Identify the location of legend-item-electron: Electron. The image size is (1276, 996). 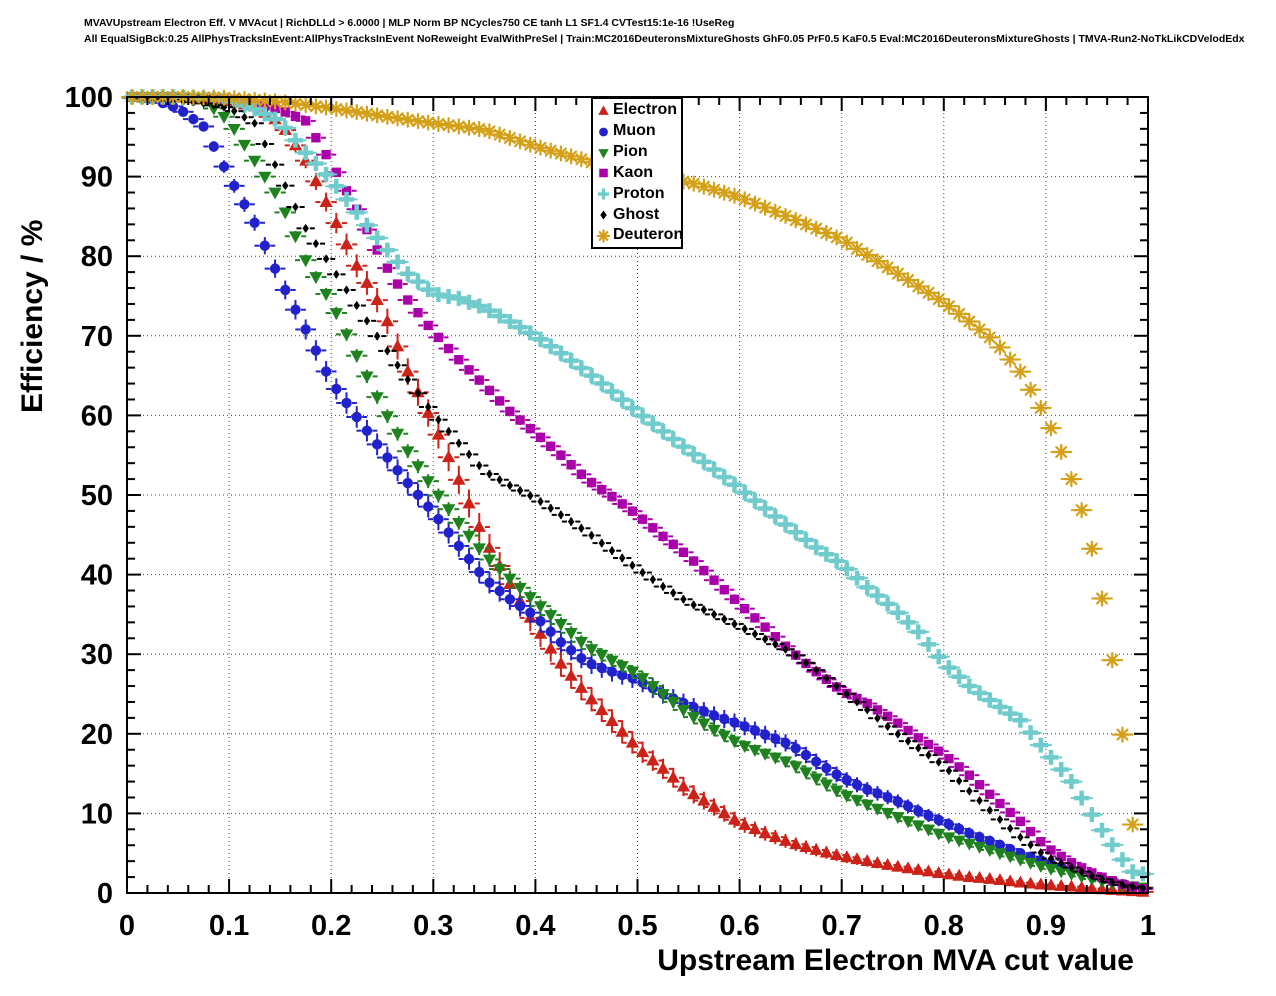
(638, 110).